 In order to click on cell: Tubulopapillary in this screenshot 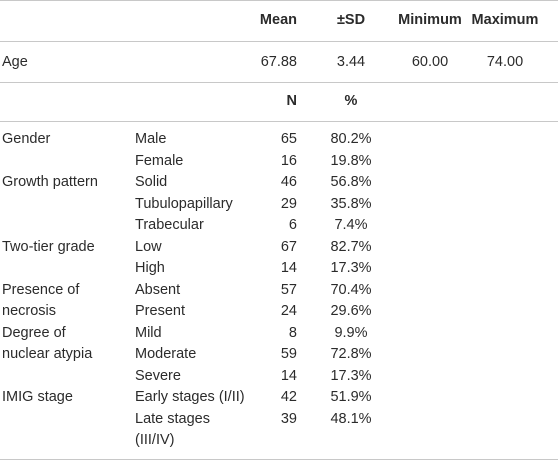, I will do `click(184, 203)`.